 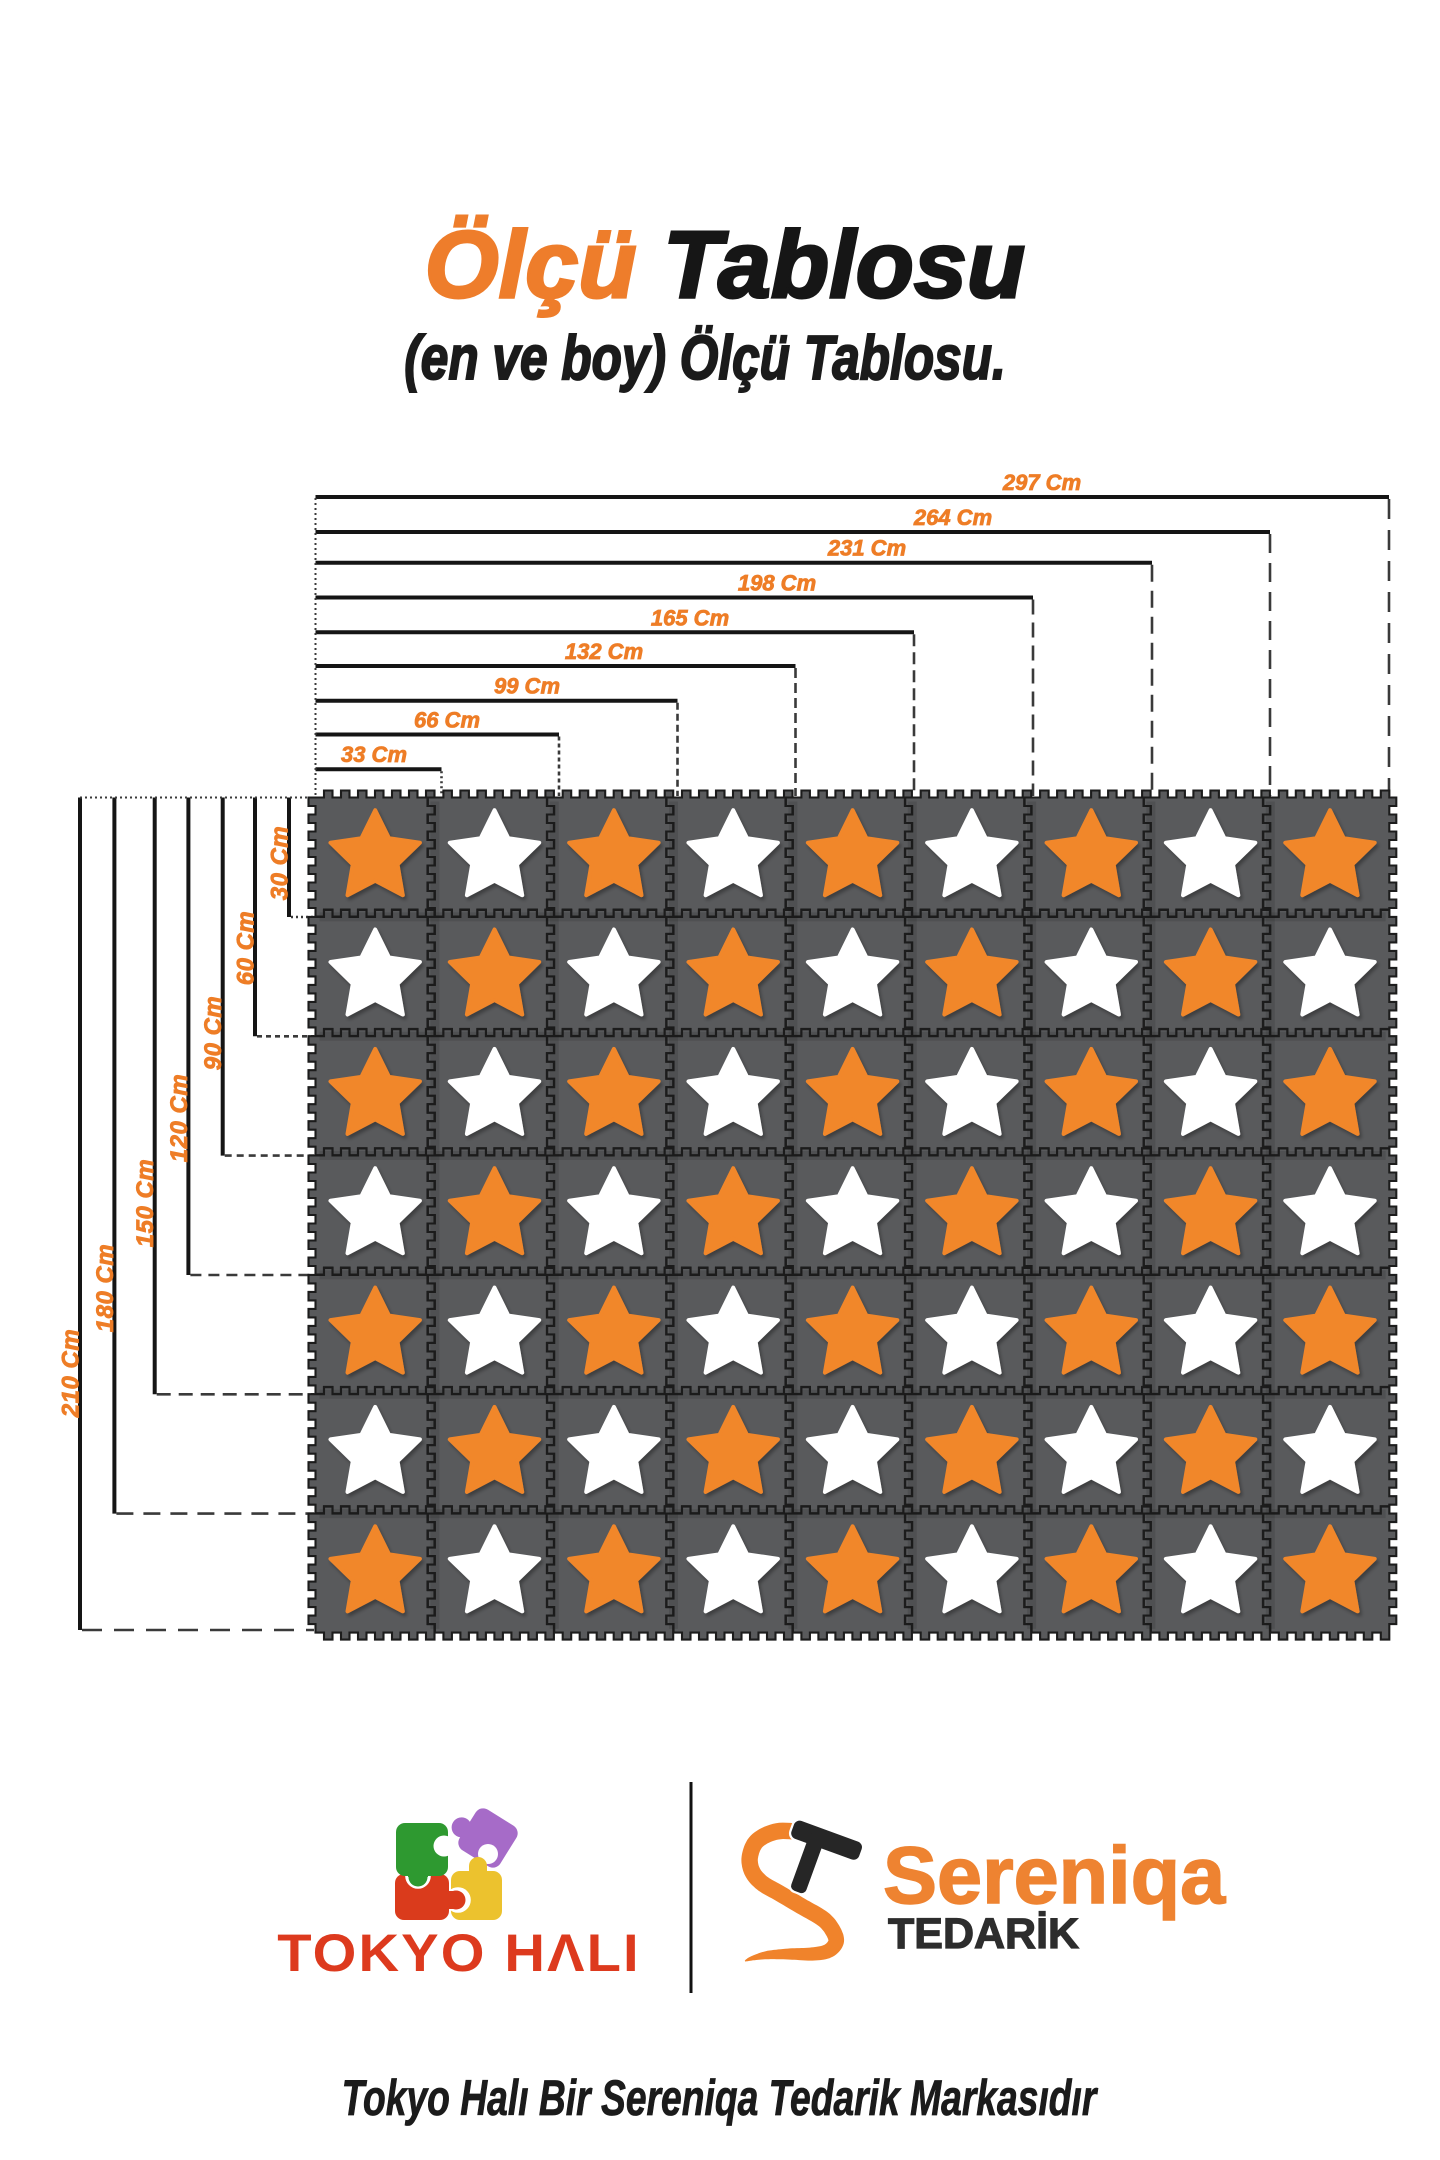 What do you see at coordinates (447, 720) in the screenshot?
I see `svg-text: 66 Cm` at bounding box center [447, 720].